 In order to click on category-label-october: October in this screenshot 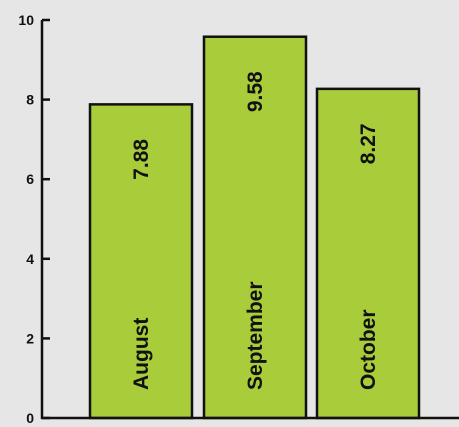, I will do `click(368, 349)`.